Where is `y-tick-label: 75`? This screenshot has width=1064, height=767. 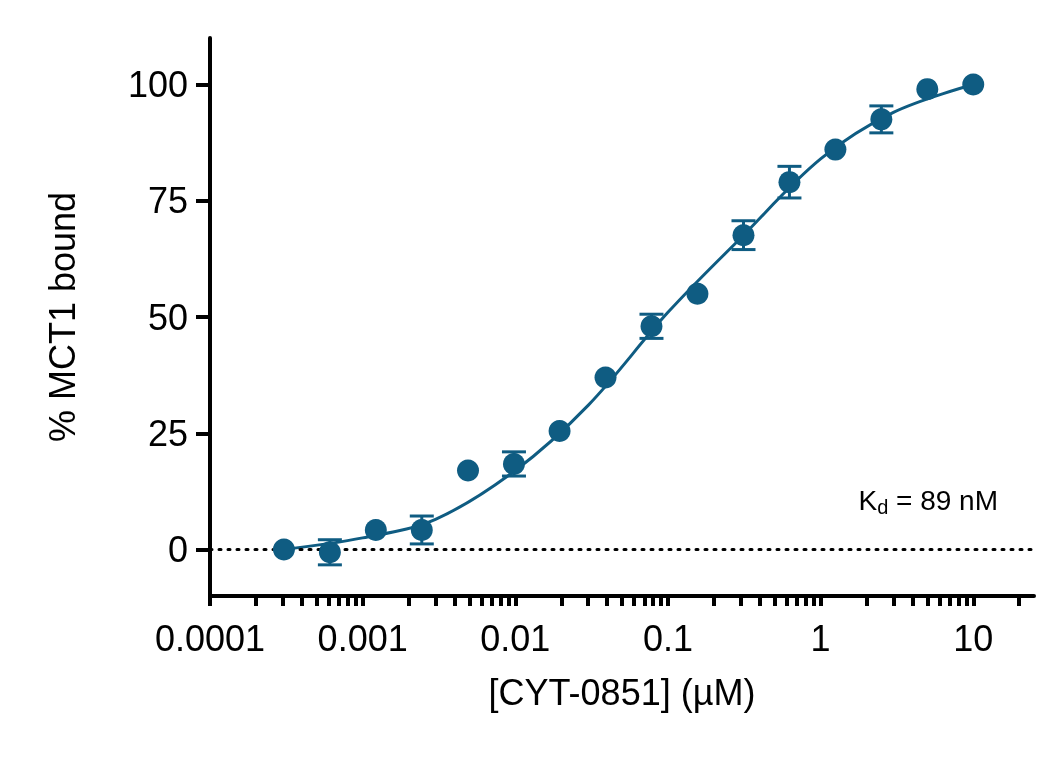
y-tick-label: 75 is located at coordinates (167, 201).